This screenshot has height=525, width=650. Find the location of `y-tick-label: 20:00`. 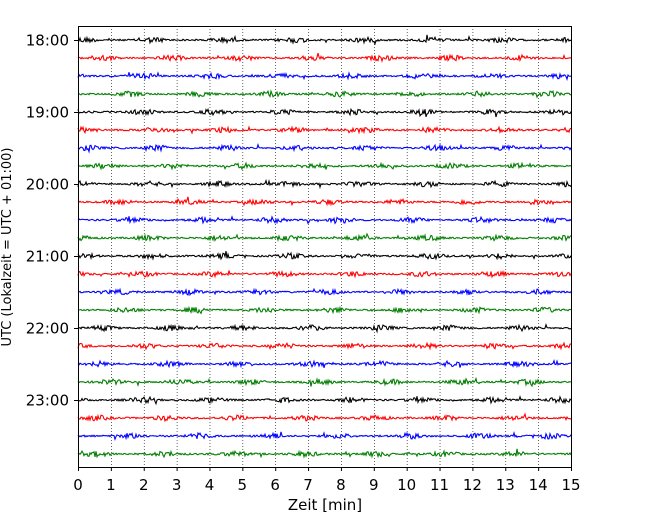

y-tick-label: 20:00 is located at coordinates (47, 185).